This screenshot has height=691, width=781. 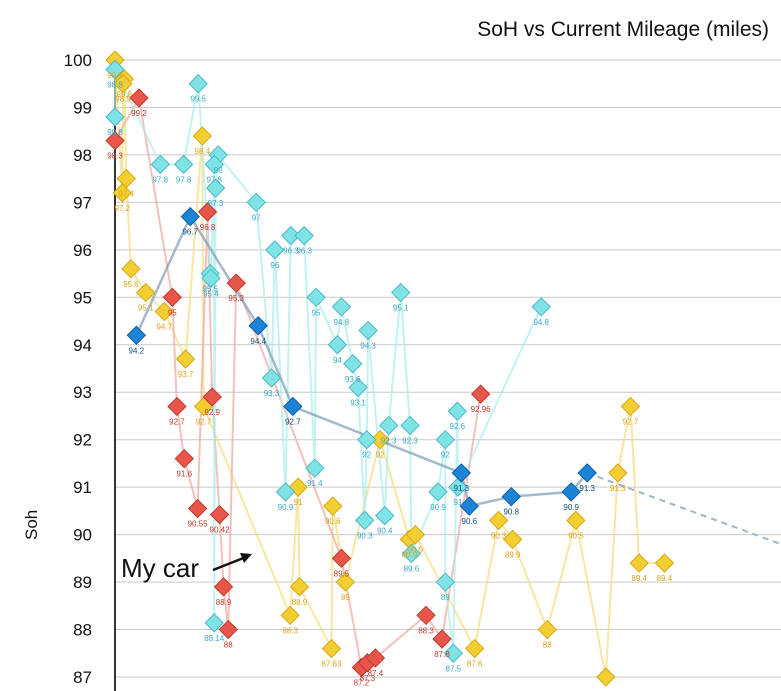 I want to click on data-label: 92, so click(x=366, y=455).